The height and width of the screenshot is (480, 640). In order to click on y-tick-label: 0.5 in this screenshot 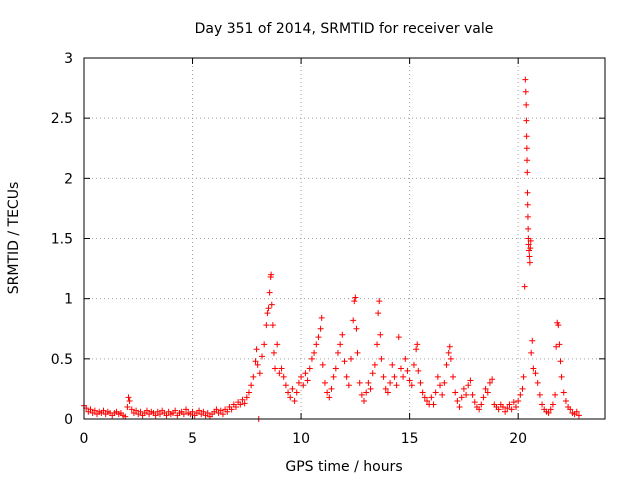, I will do `click(62, 360)`.